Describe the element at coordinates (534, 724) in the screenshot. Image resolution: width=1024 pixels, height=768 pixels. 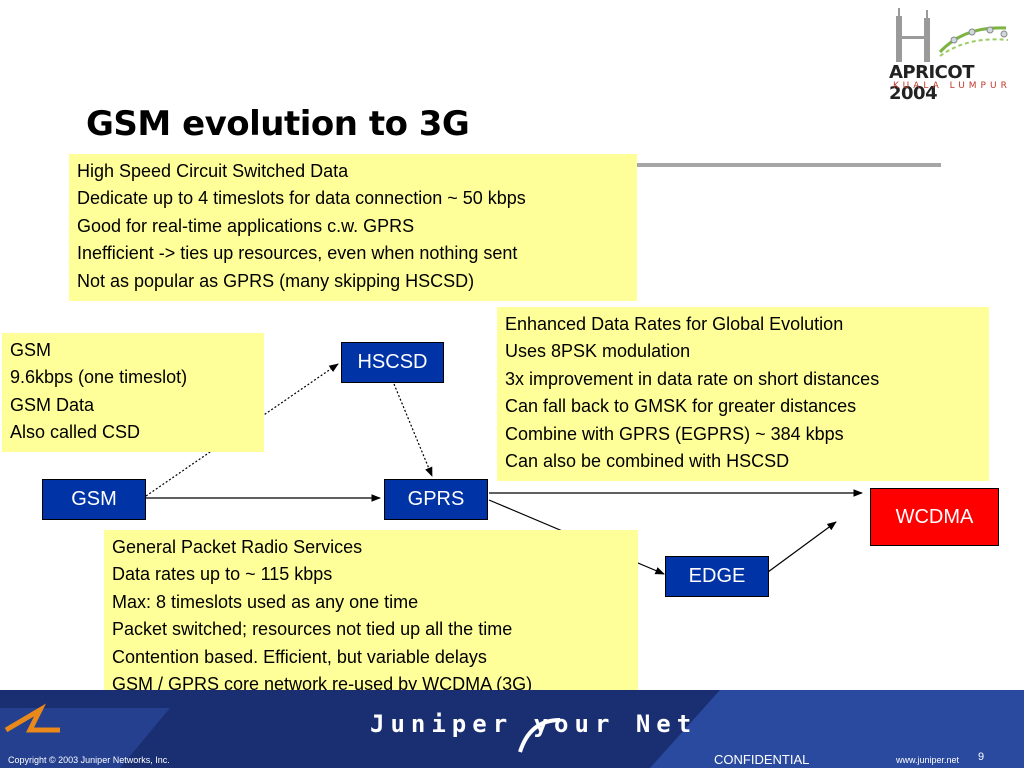
I see `footer-brand: Juniper your Net` at that location.